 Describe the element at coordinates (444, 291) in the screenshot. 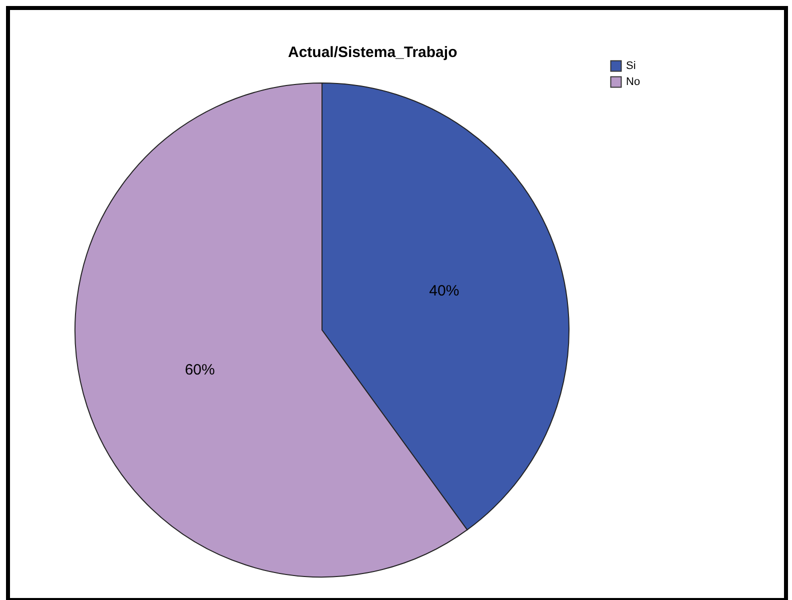

I see `data-label: 40%` at that location.